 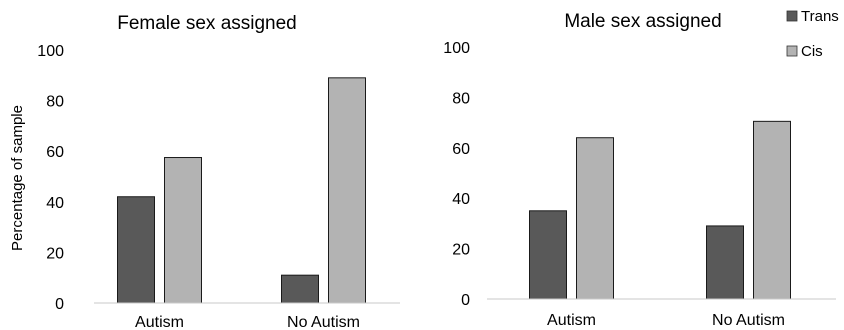 What do you see at coordinates (136, 250) in the screenshot?
I see `bar-female-trans-autism` at bounding box center [136, 250].